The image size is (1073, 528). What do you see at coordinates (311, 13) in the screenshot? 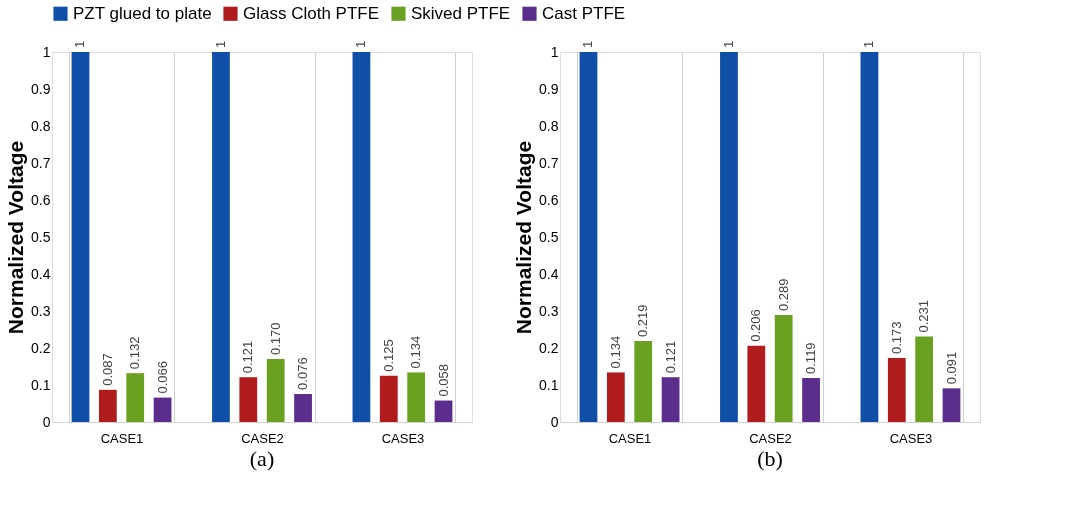
I see `legend-label: Glass Cloth PTFE` at bounding box center [311, 13].